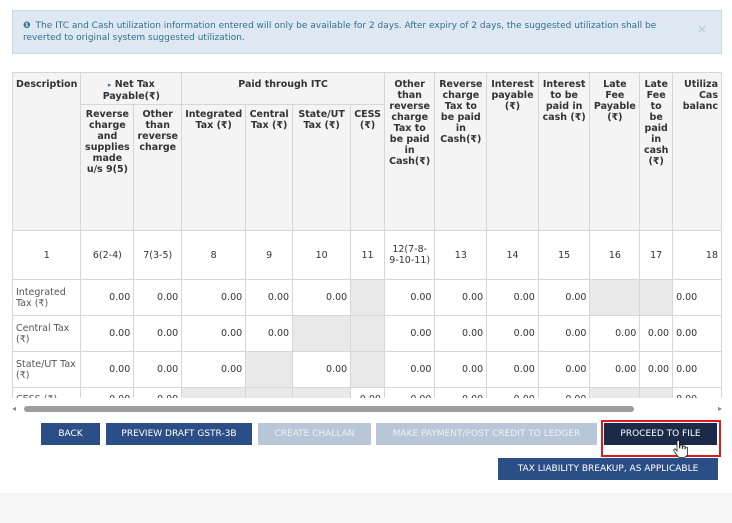 The width and height of the screenshot is (732, 523). Describe the element at coordinates (283, 89) in the screenshot. I see `header-paid-through-itc: Paid through ITC` at that location.